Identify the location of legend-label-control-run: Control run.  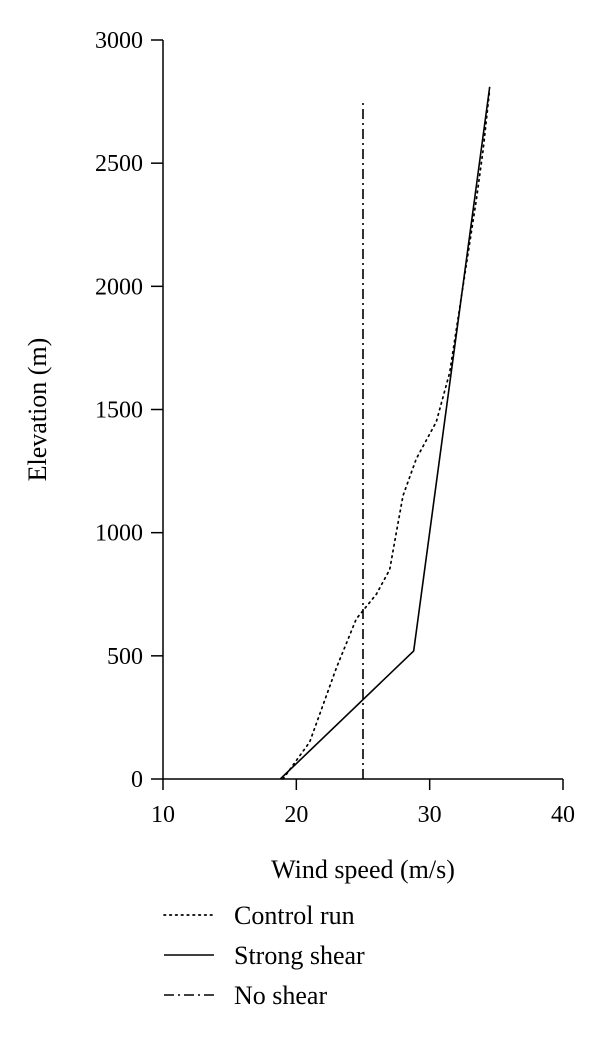
(294, 915).